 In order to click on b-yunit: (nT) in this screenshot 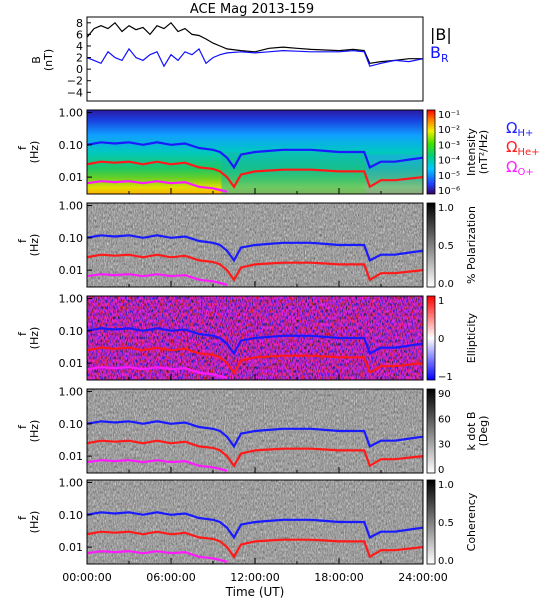, I will do `click(48, 60)`.